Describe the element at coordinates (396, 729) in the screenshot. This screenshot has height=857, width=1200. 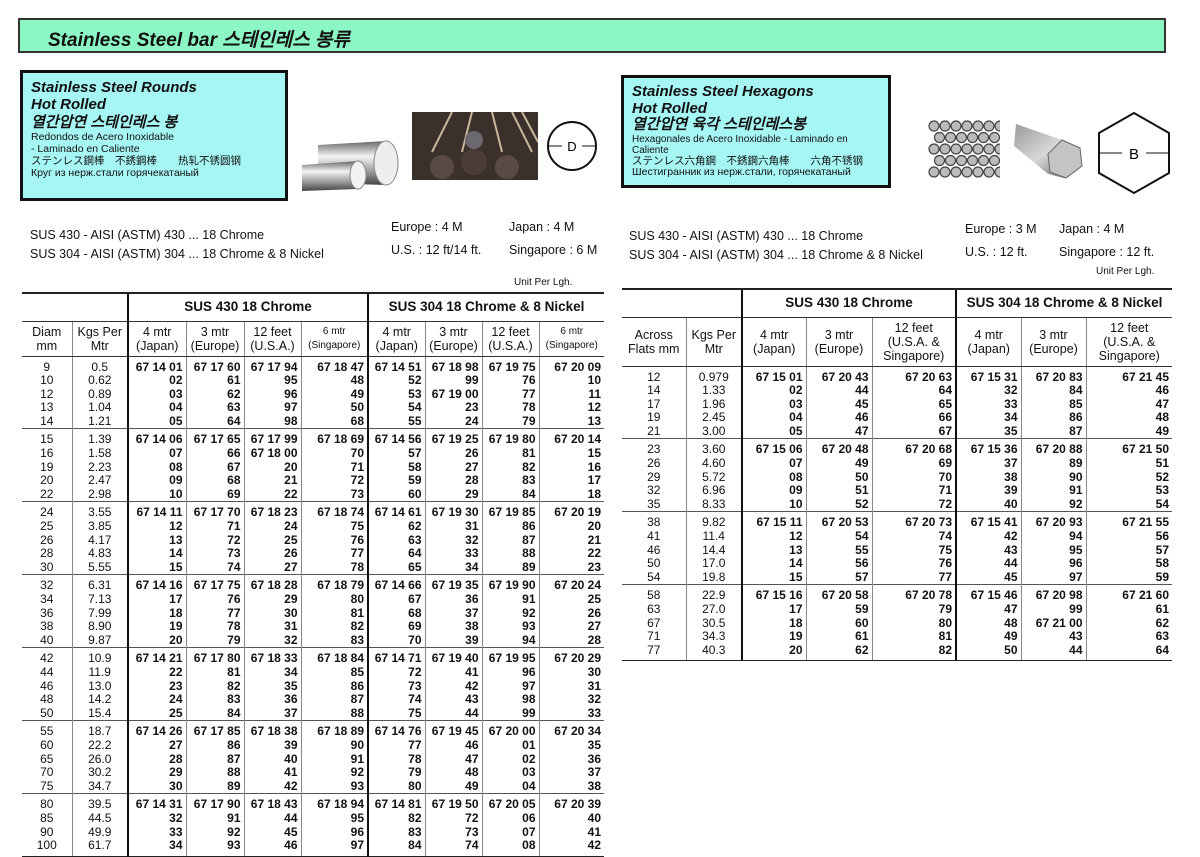
I see `code-cell: 67 14 76` at that location.